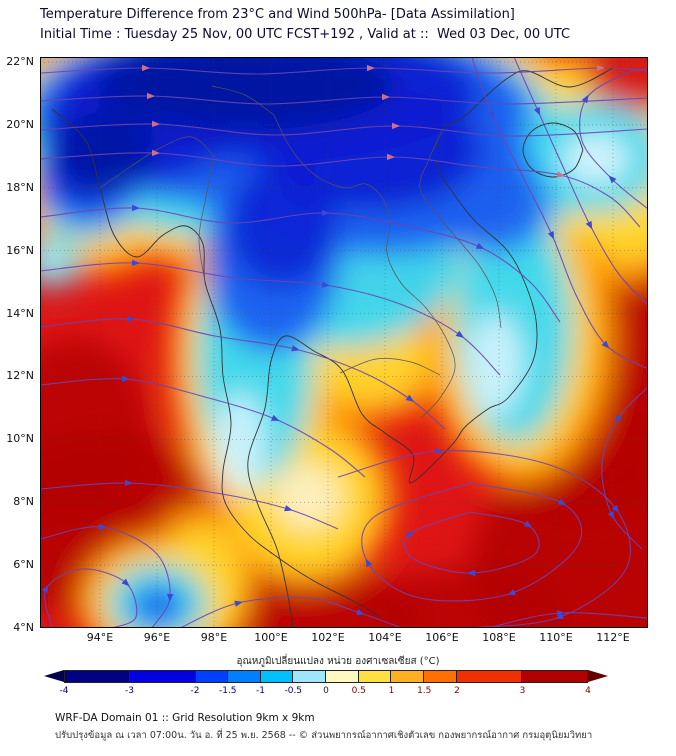 The width and height of the screenshot is (676, 756). I want to click on lat-label: 14°N, so click(20, 313).